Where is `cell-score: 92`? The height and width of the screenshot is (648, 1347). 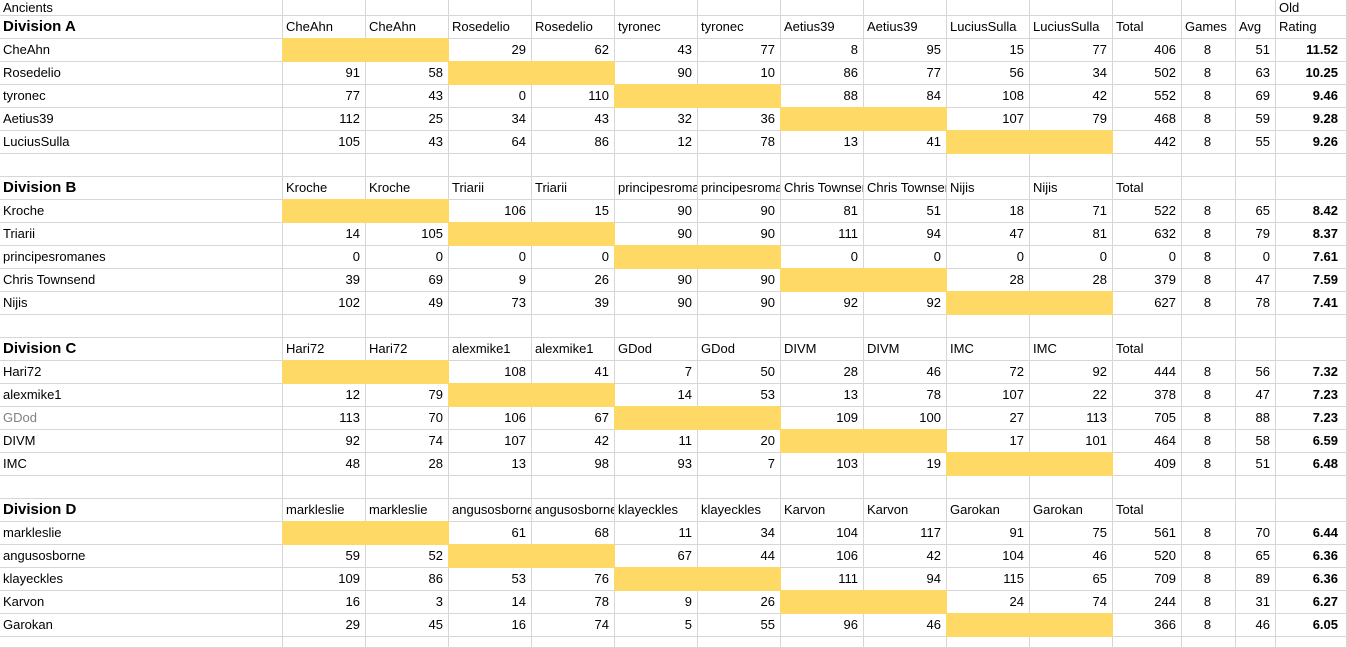 cell-score: 92 is located at coordinates (905, 303).